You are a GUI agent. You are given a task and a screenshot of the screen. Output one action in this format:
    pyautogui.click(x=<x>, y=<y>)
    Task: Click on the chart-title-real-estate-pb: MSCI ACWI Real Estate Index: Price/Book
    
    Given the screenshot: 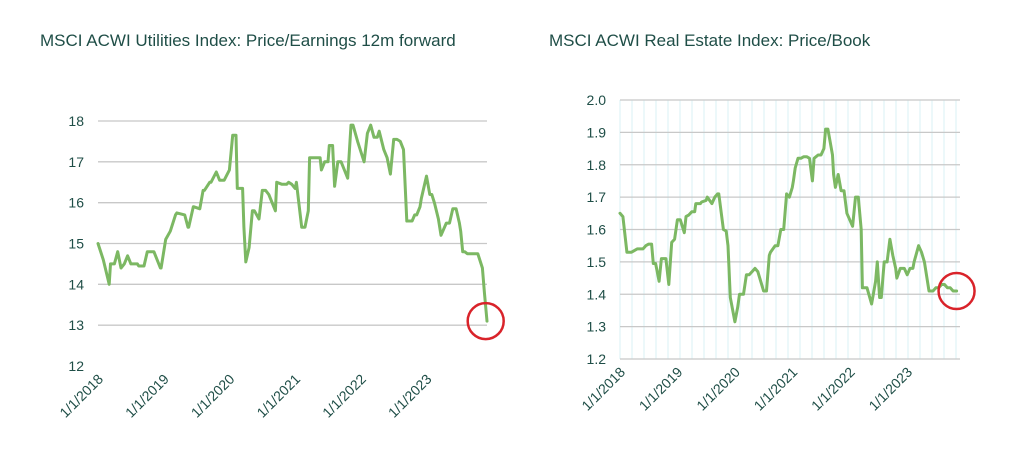 What is the action you would take?
    pyautogui.click(x=710, y=40)
    